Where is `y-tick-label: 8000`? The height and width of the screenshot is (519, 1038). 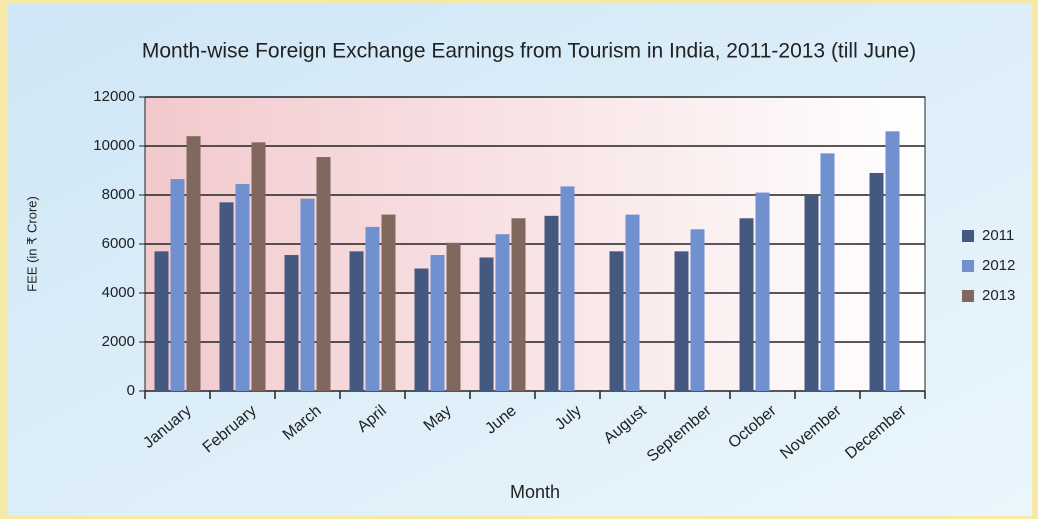
y-tick-label: 8000 is located at coordinates (118, 194).